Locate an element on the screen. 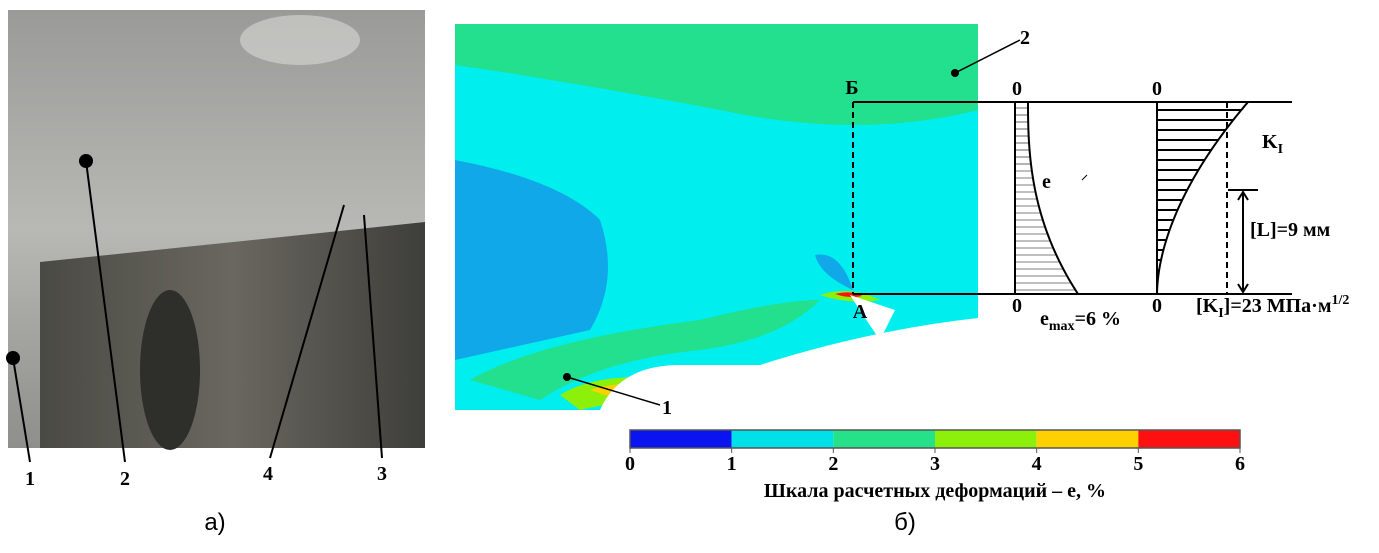 The image size is (1379, 553). tick-label: 4 is located at coordinates (1037, 464).